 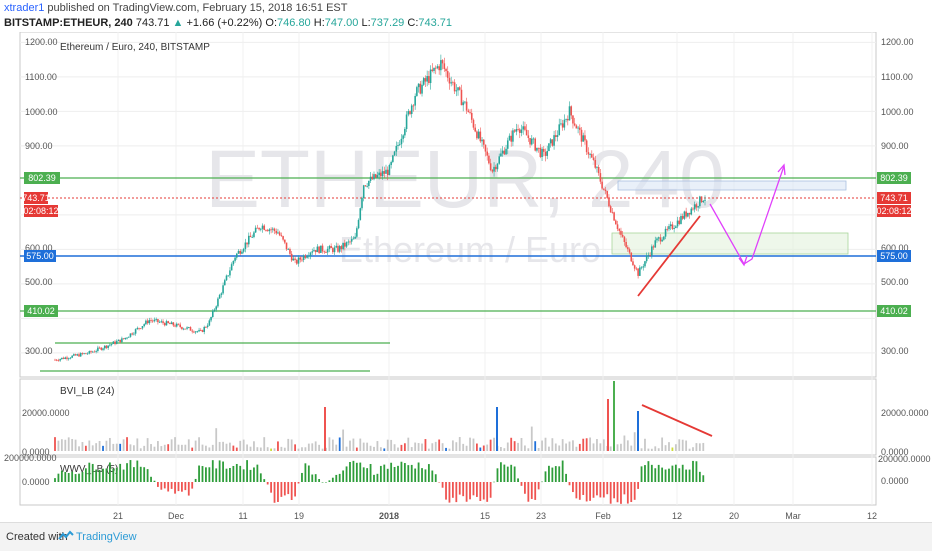 I want to click on left-wwv-tick-zero: 0.0000, so click(x=36, y=482).